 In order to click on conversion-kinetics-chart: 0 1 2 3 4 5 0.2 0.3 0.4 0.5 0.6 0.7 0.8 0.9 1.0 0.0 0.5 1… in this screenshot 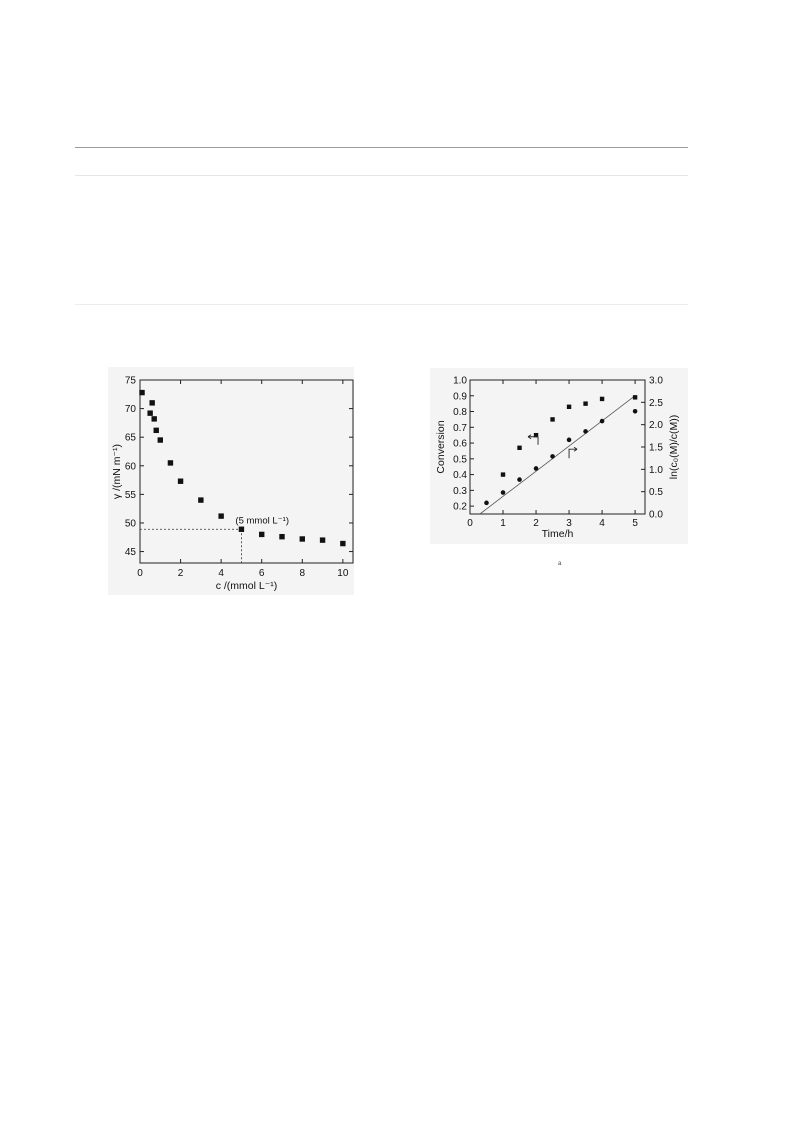, I will do `click(559, 456)`.